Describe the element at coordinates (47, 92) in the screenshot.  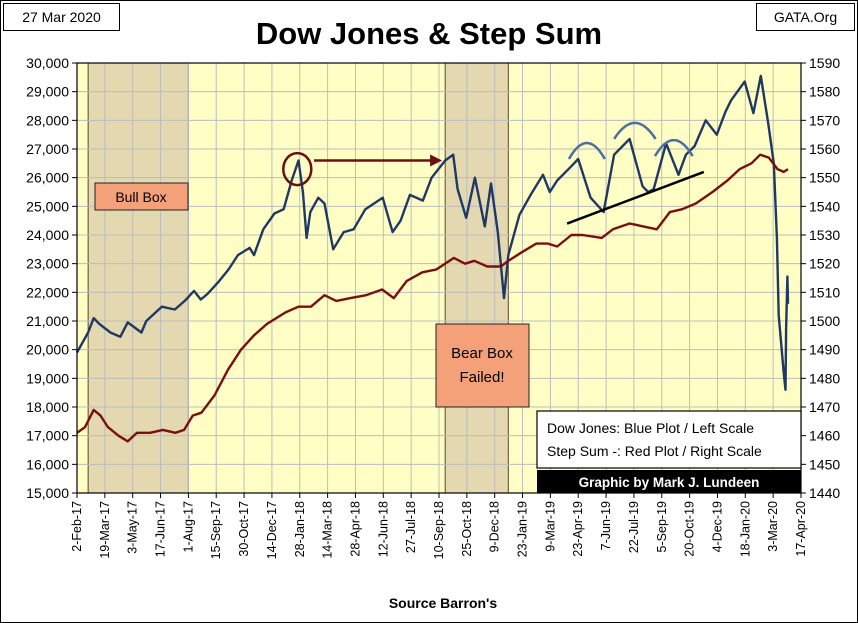
I see `left-tick-label: 29,000` at that location.